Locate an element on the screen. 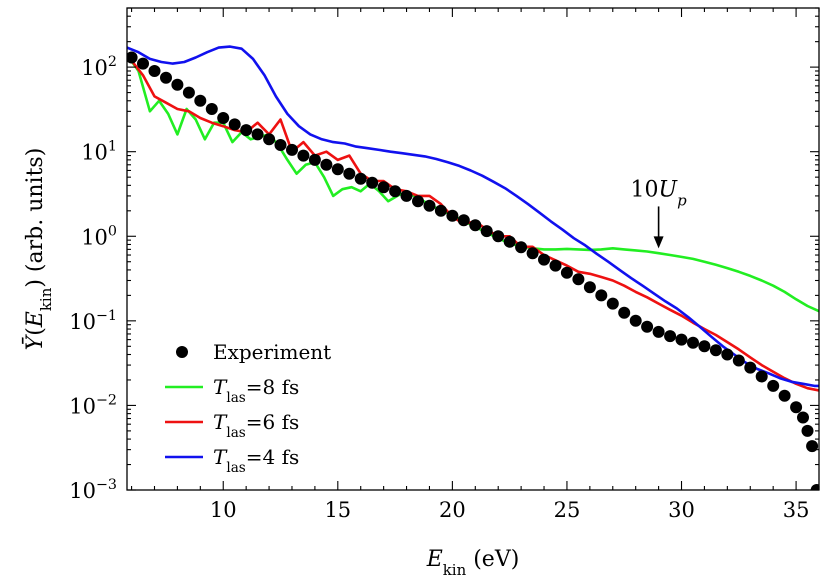 The height and width of the screenshot is (581, 830). legend-entry: Tlas=6 fs is located at coordinates (256, 425).